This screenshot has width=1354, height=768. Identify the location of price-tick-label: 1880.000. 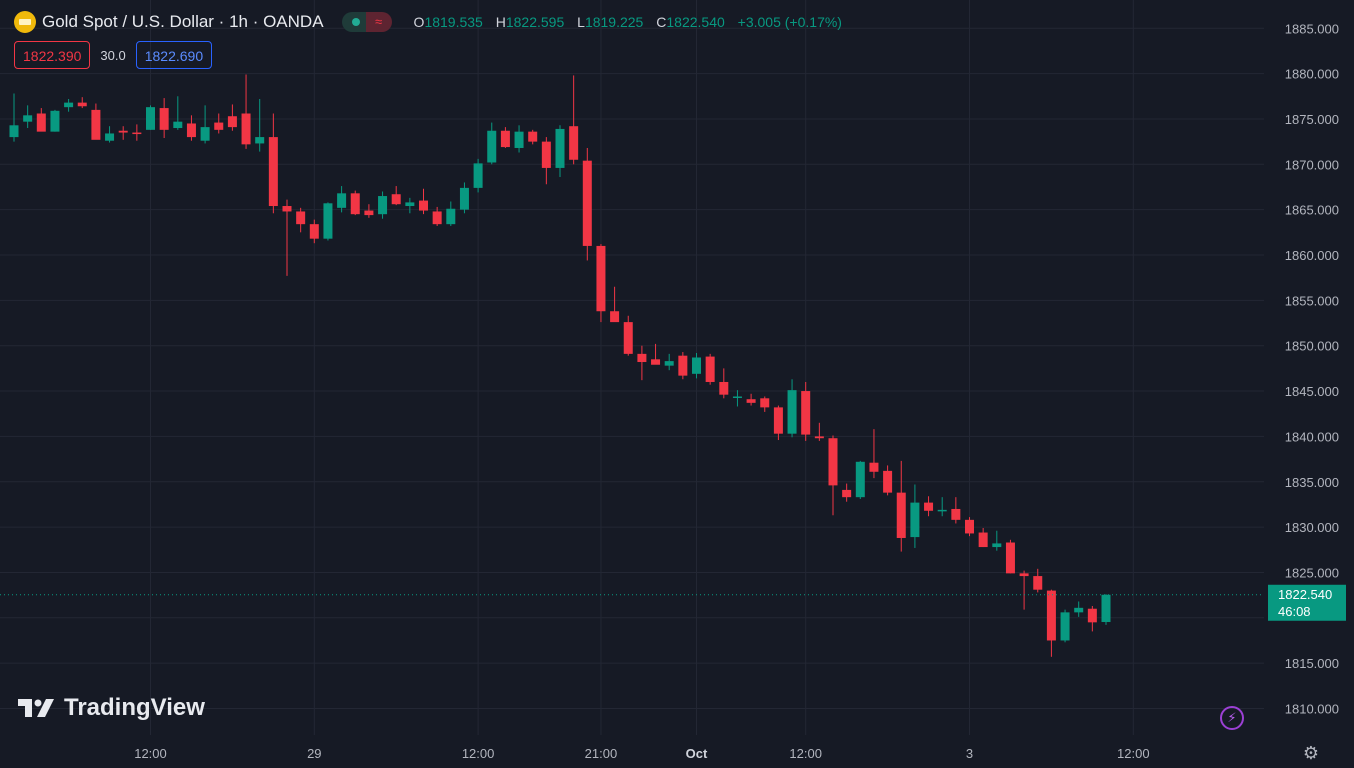
(1312, 74).